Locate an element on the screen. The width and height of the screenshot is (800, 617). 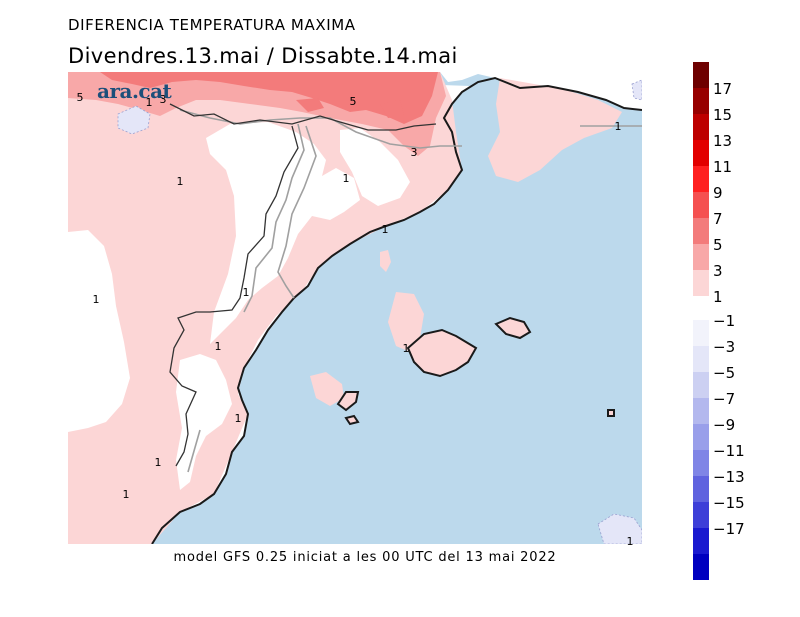
legend-label: 9 is located at coordinates (718, 193).